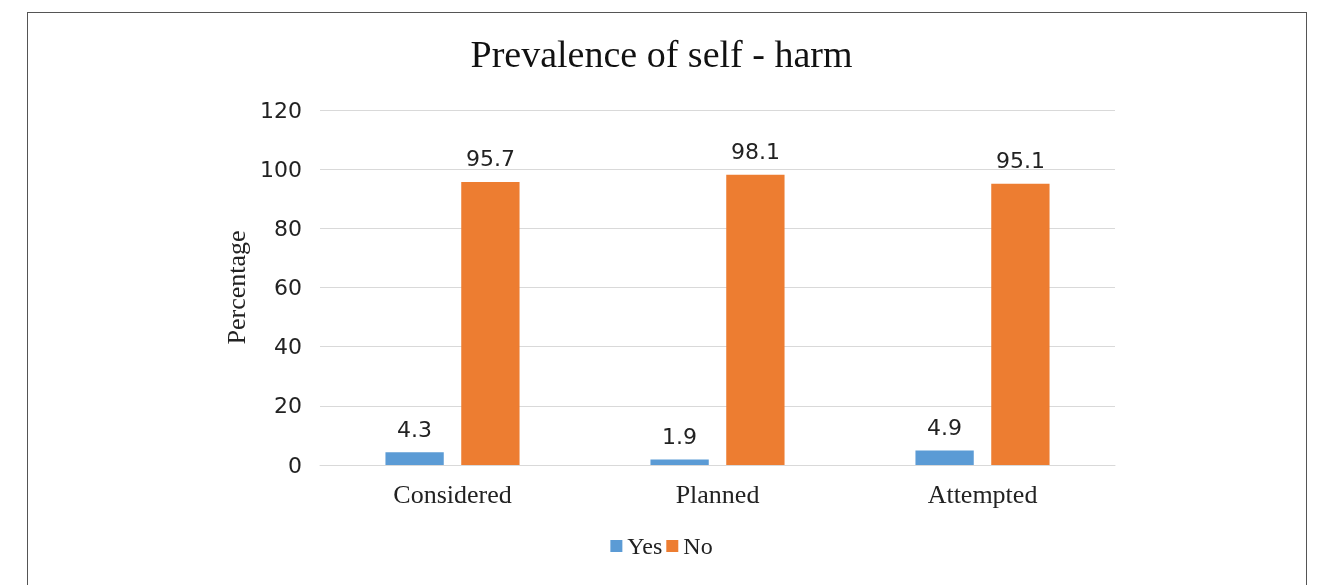 This screenshot has width=1323, height=585. What do you see at coordinates (295, 465) in the screenshot?
I see `y-tick-label: 0` at bounding box center [295, 465].